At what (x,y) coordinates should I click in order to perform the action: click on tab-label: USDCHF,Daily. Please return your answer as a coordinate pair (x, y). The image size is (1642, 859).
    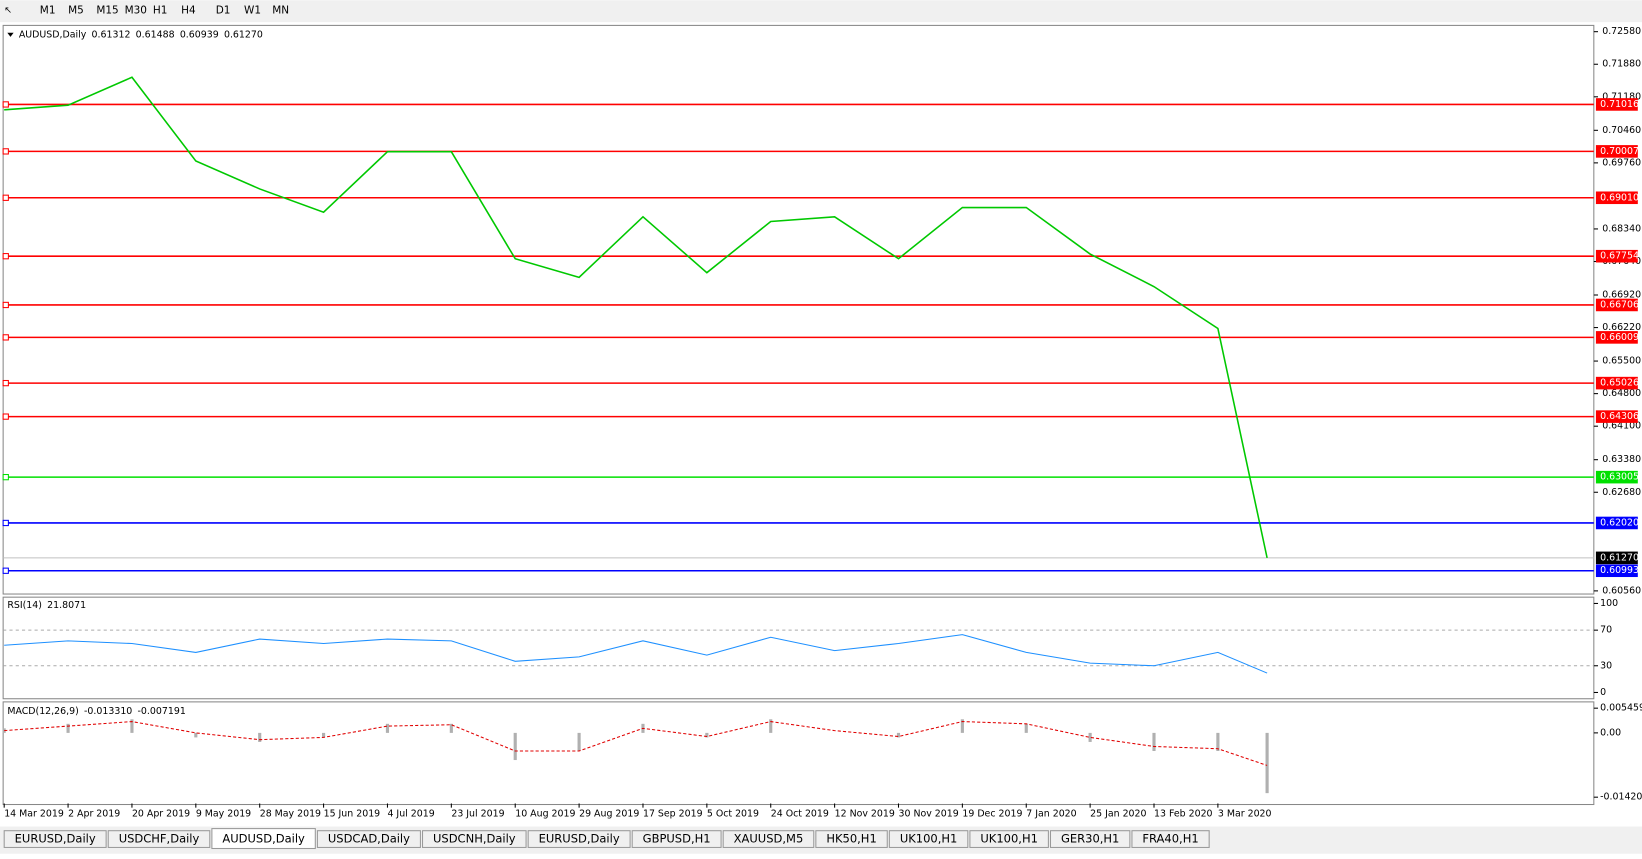
    Looking at the image, I should click on (159, 839).